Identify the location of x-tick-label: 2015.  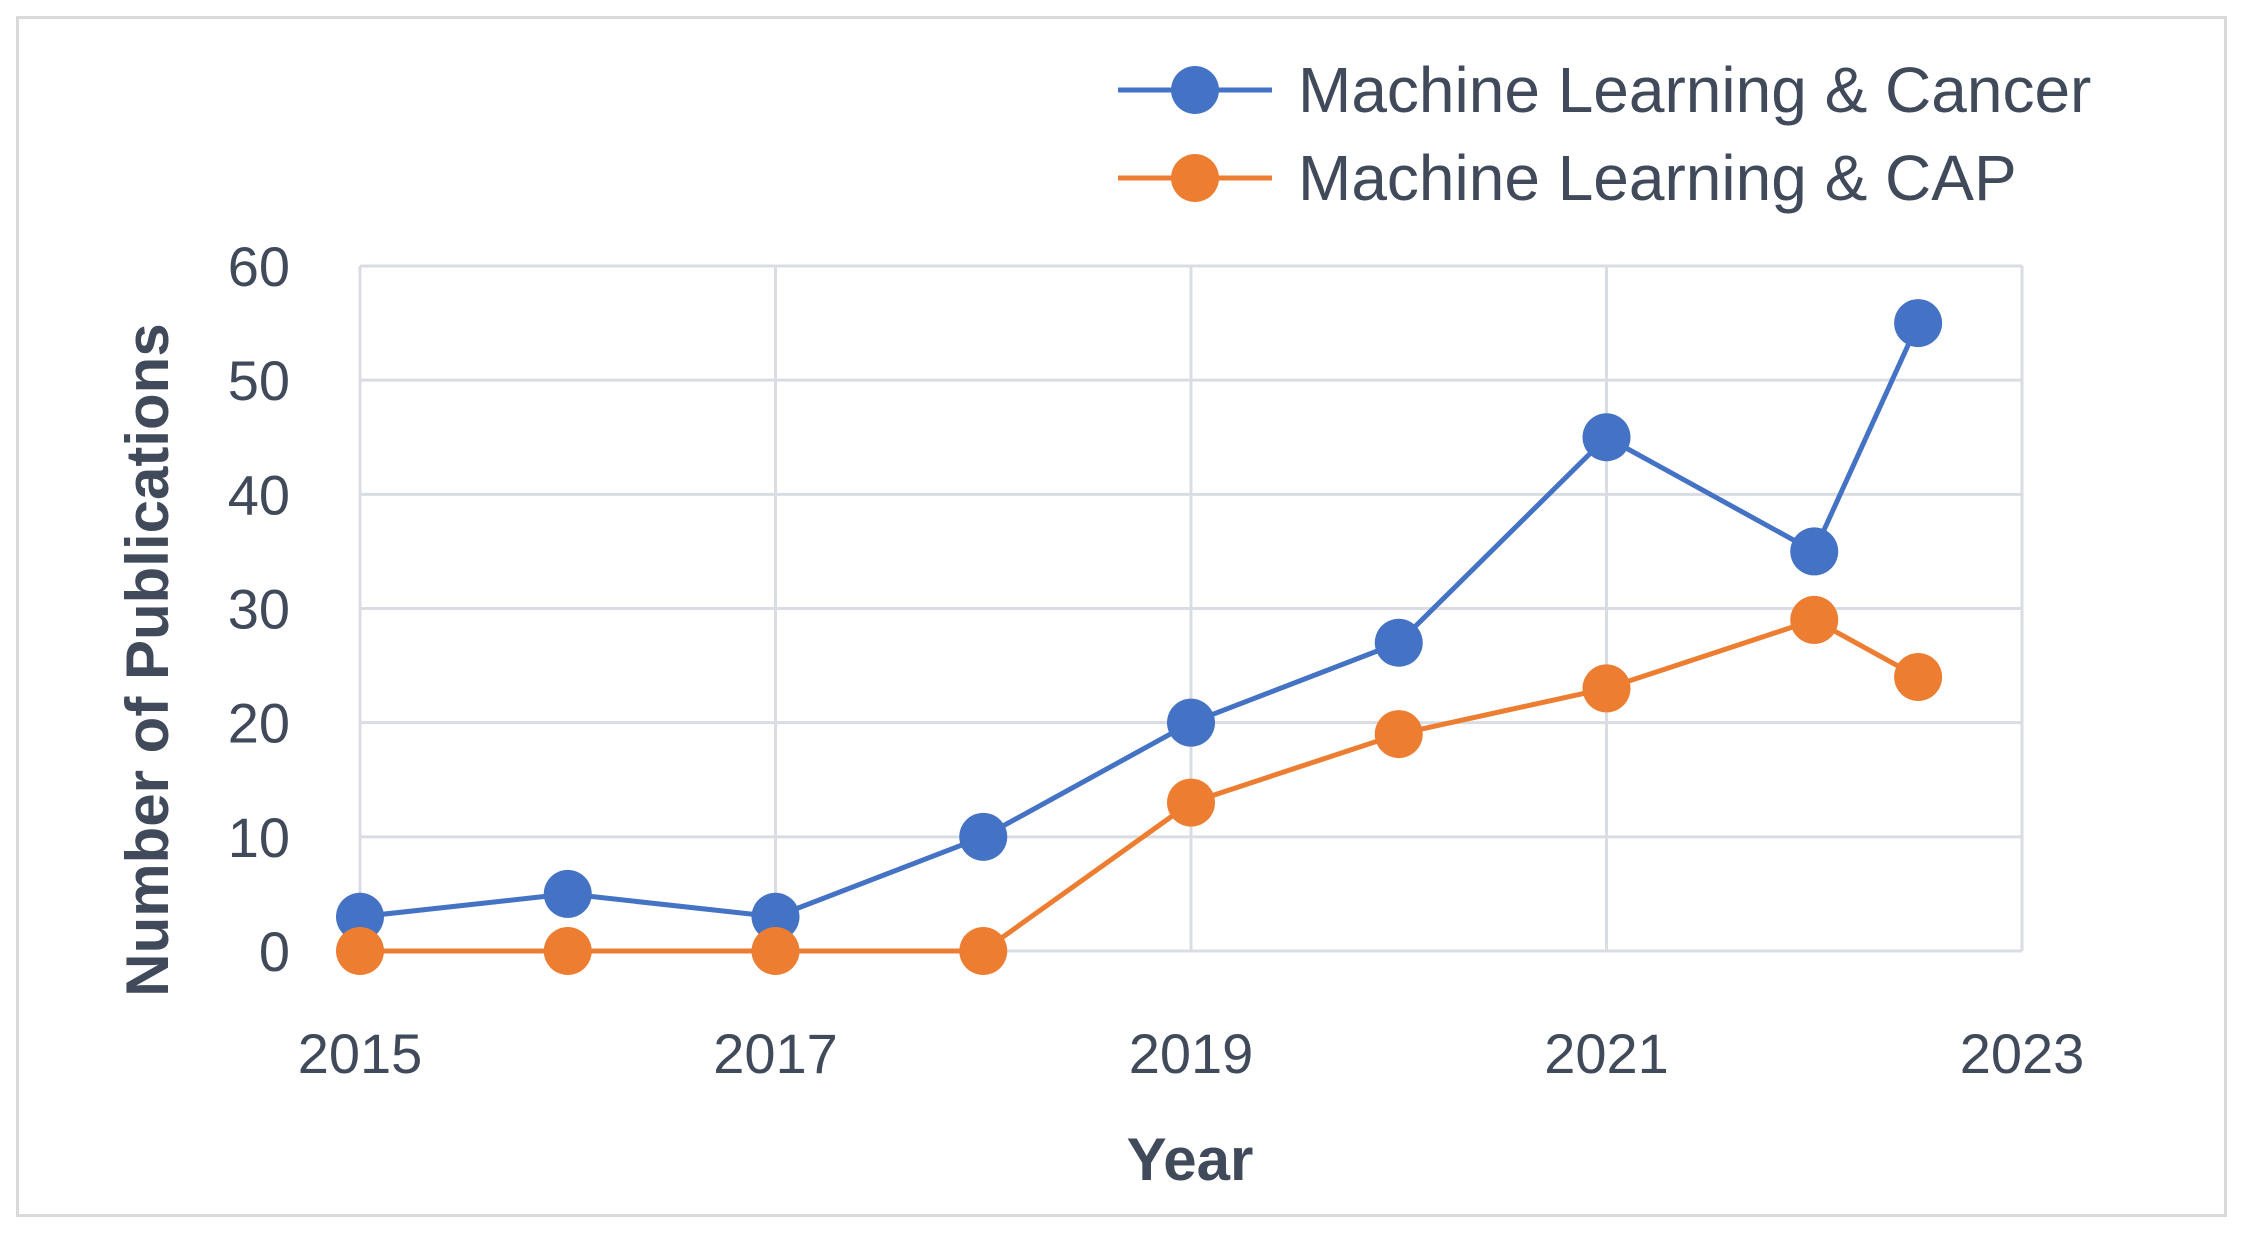
(360, 1053).